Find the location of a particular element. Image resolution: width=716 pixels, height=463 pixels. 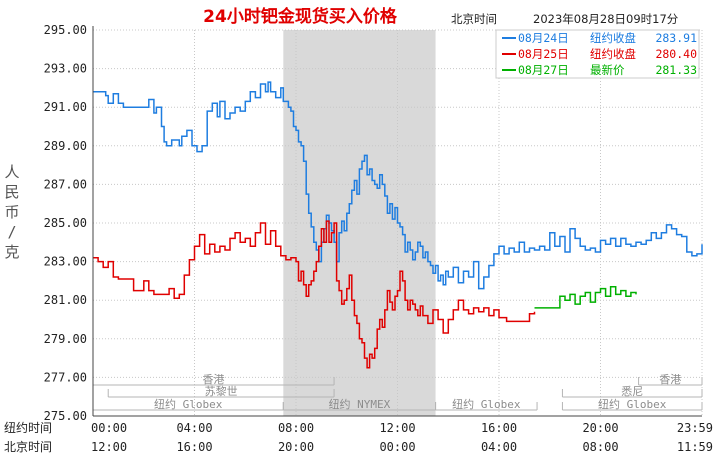

y-axis-label: 人民币 / 克 is located at coordinates (11, 212).